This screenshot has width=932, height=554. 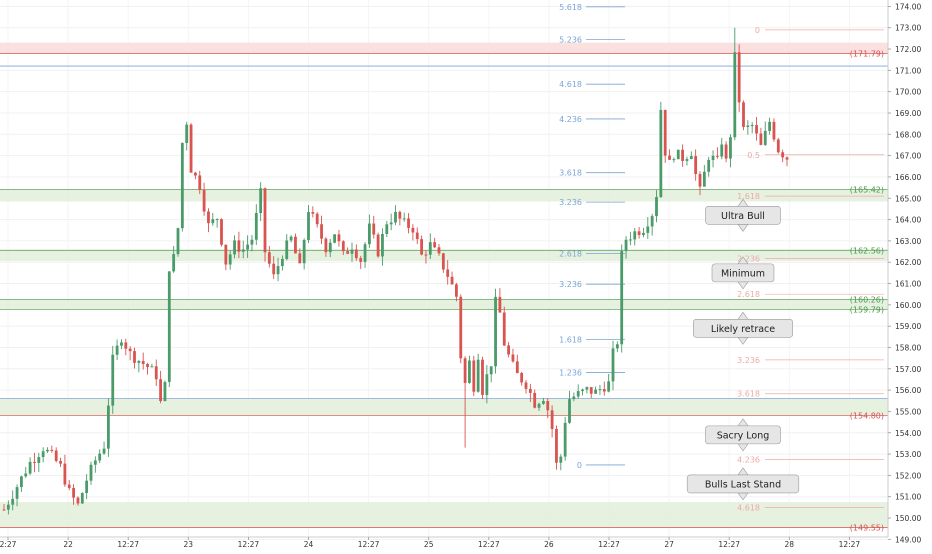 I want to click on fib-label-blue: 3.618, so click(x=570, y=173).